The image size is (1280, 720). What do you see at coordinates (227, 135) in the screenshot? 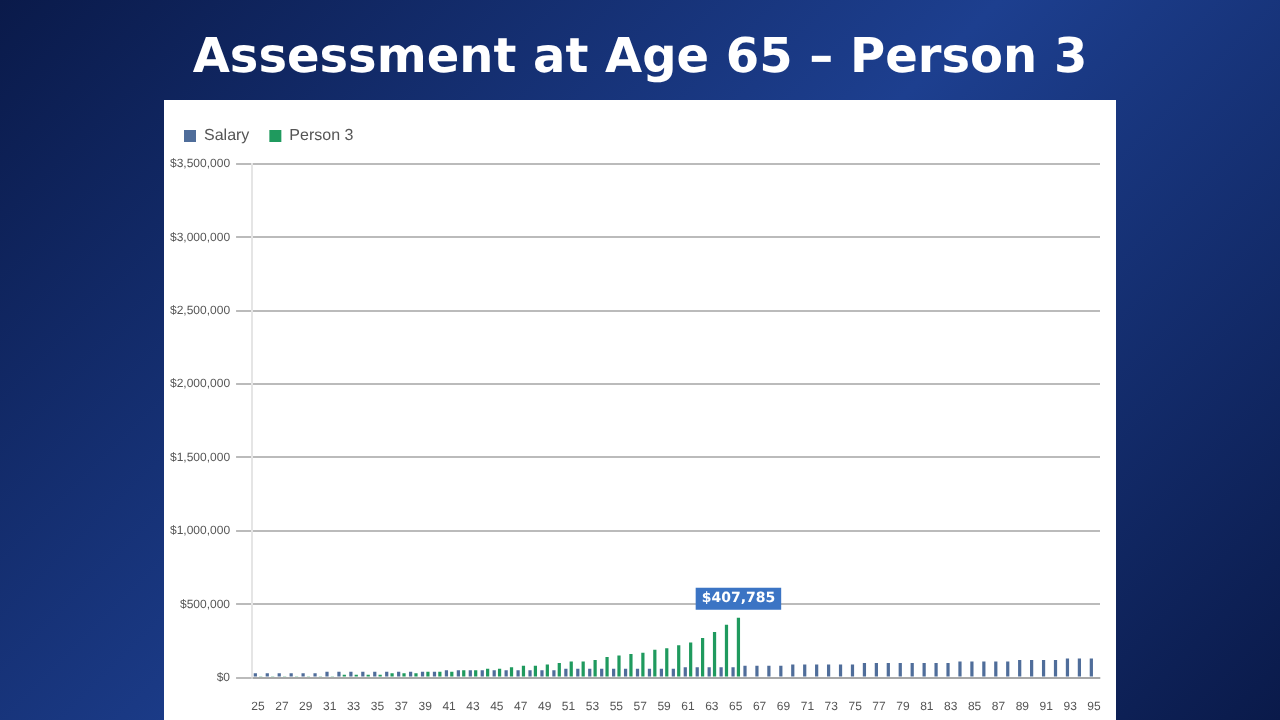
I see `legend-label: Salary` at bounding box center [227, 135].